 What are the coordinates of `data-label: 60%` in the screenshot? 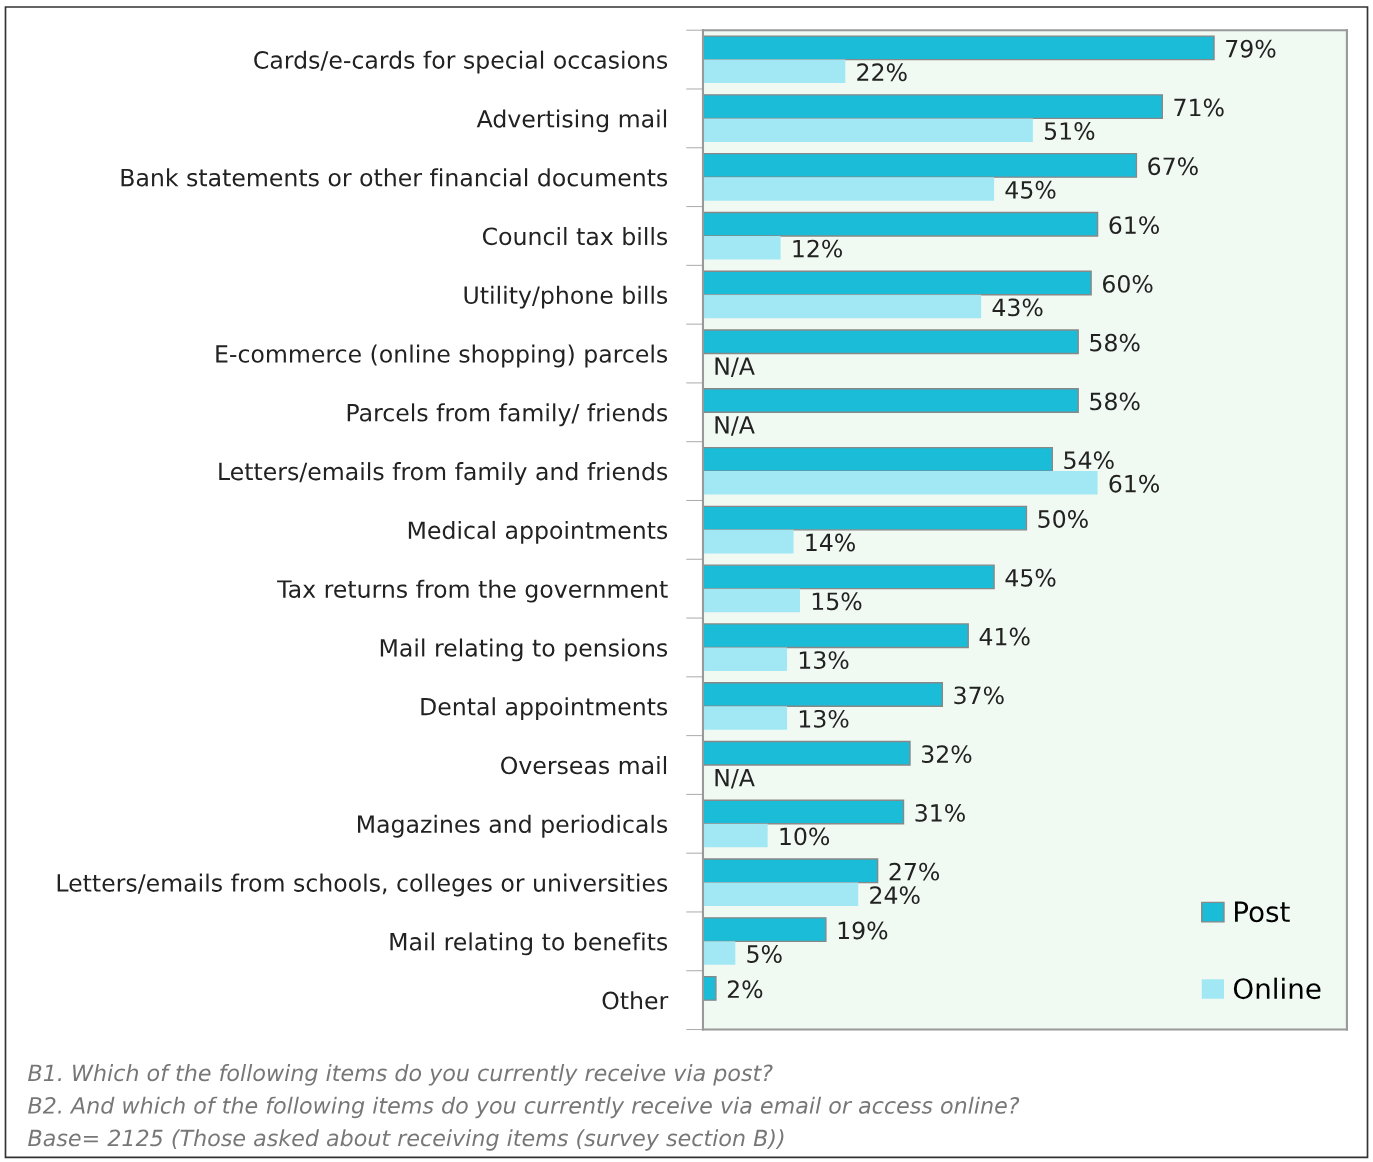 It's located at (1127, 283).